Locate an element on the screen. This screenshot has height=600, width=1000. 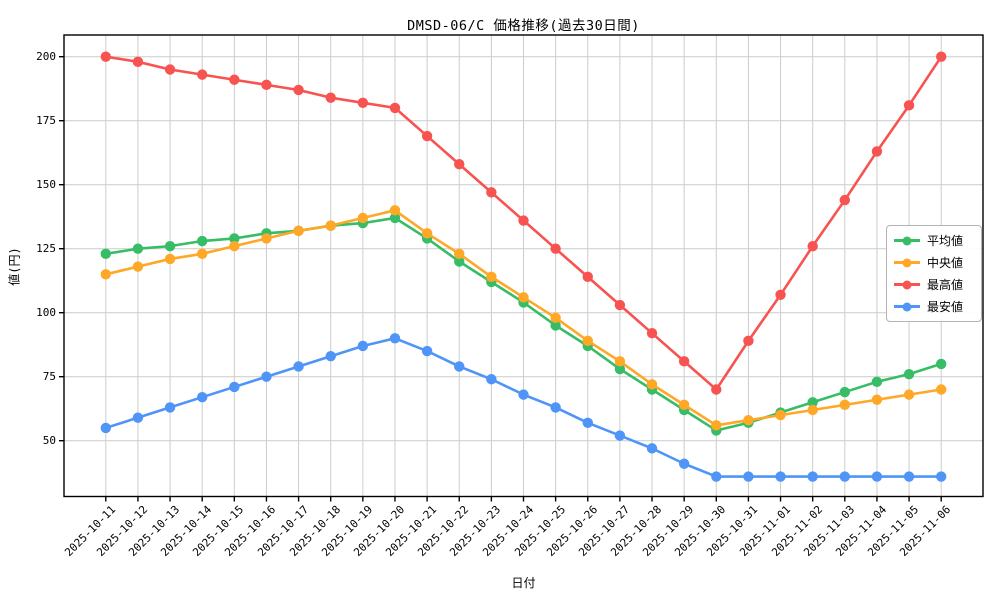
legend: 平均値中央値最高値最安値 is located at coordinates (934, 273).